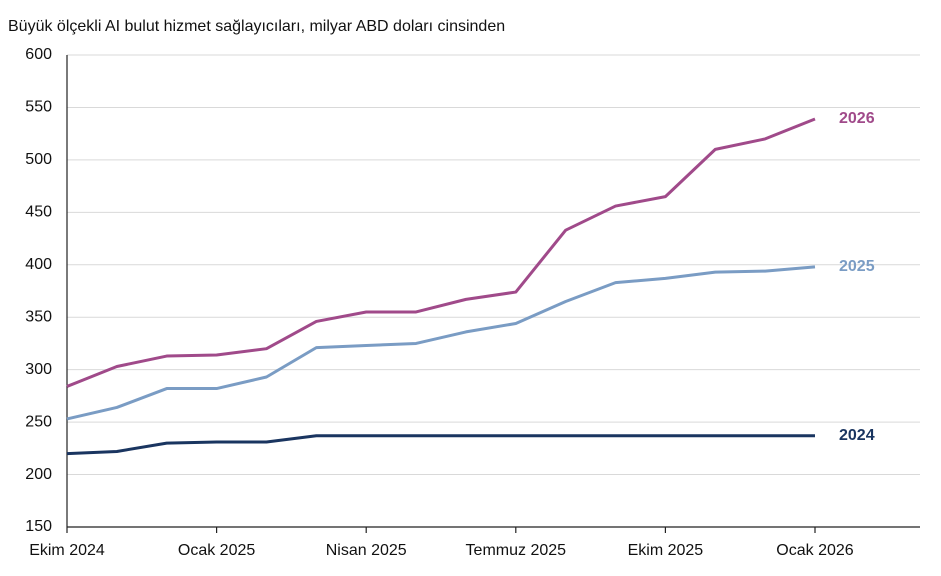  I want to click on y-tick-label: 200, so click(38, 474).